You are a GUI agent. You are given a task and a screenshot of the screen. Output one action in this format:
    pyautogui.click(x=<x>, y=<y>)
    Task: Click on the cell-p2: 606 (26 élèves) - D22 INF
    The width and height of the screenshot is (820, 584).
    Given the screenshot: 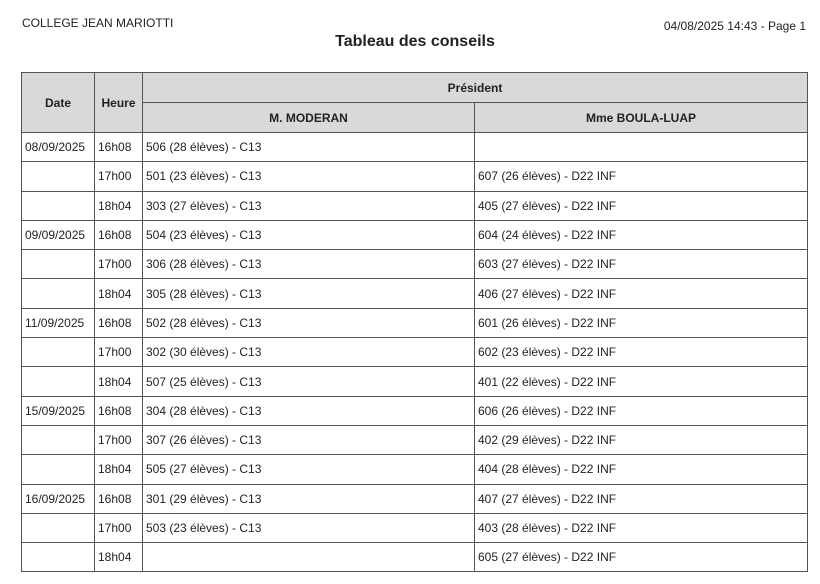 What is the action you would take?
    pyautogui.click(x=641, y=410)
    